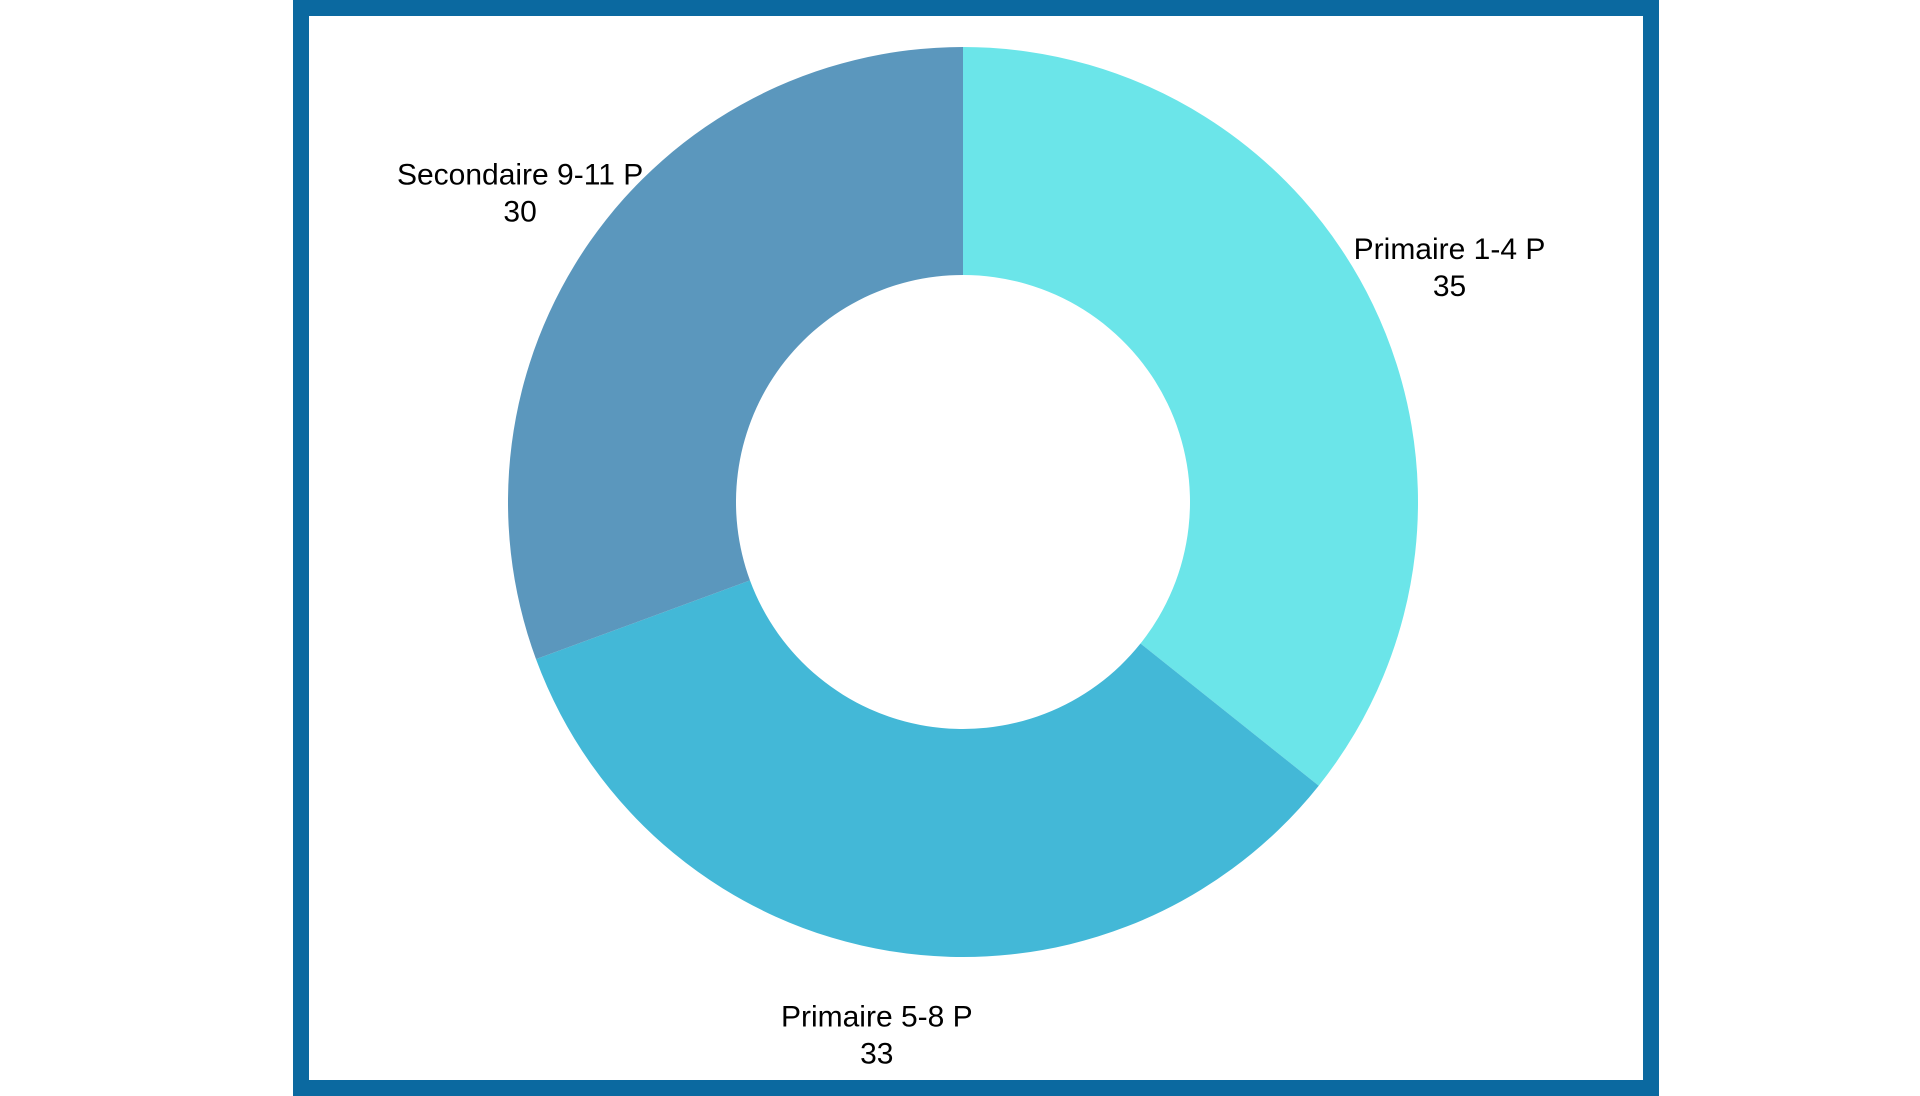 Image resolution: width=1920 pixels, height=1096 pixels. Describe the element at coordinates (876, 1054) in the screenshot. I see `slice-label-value: 33` at that location.